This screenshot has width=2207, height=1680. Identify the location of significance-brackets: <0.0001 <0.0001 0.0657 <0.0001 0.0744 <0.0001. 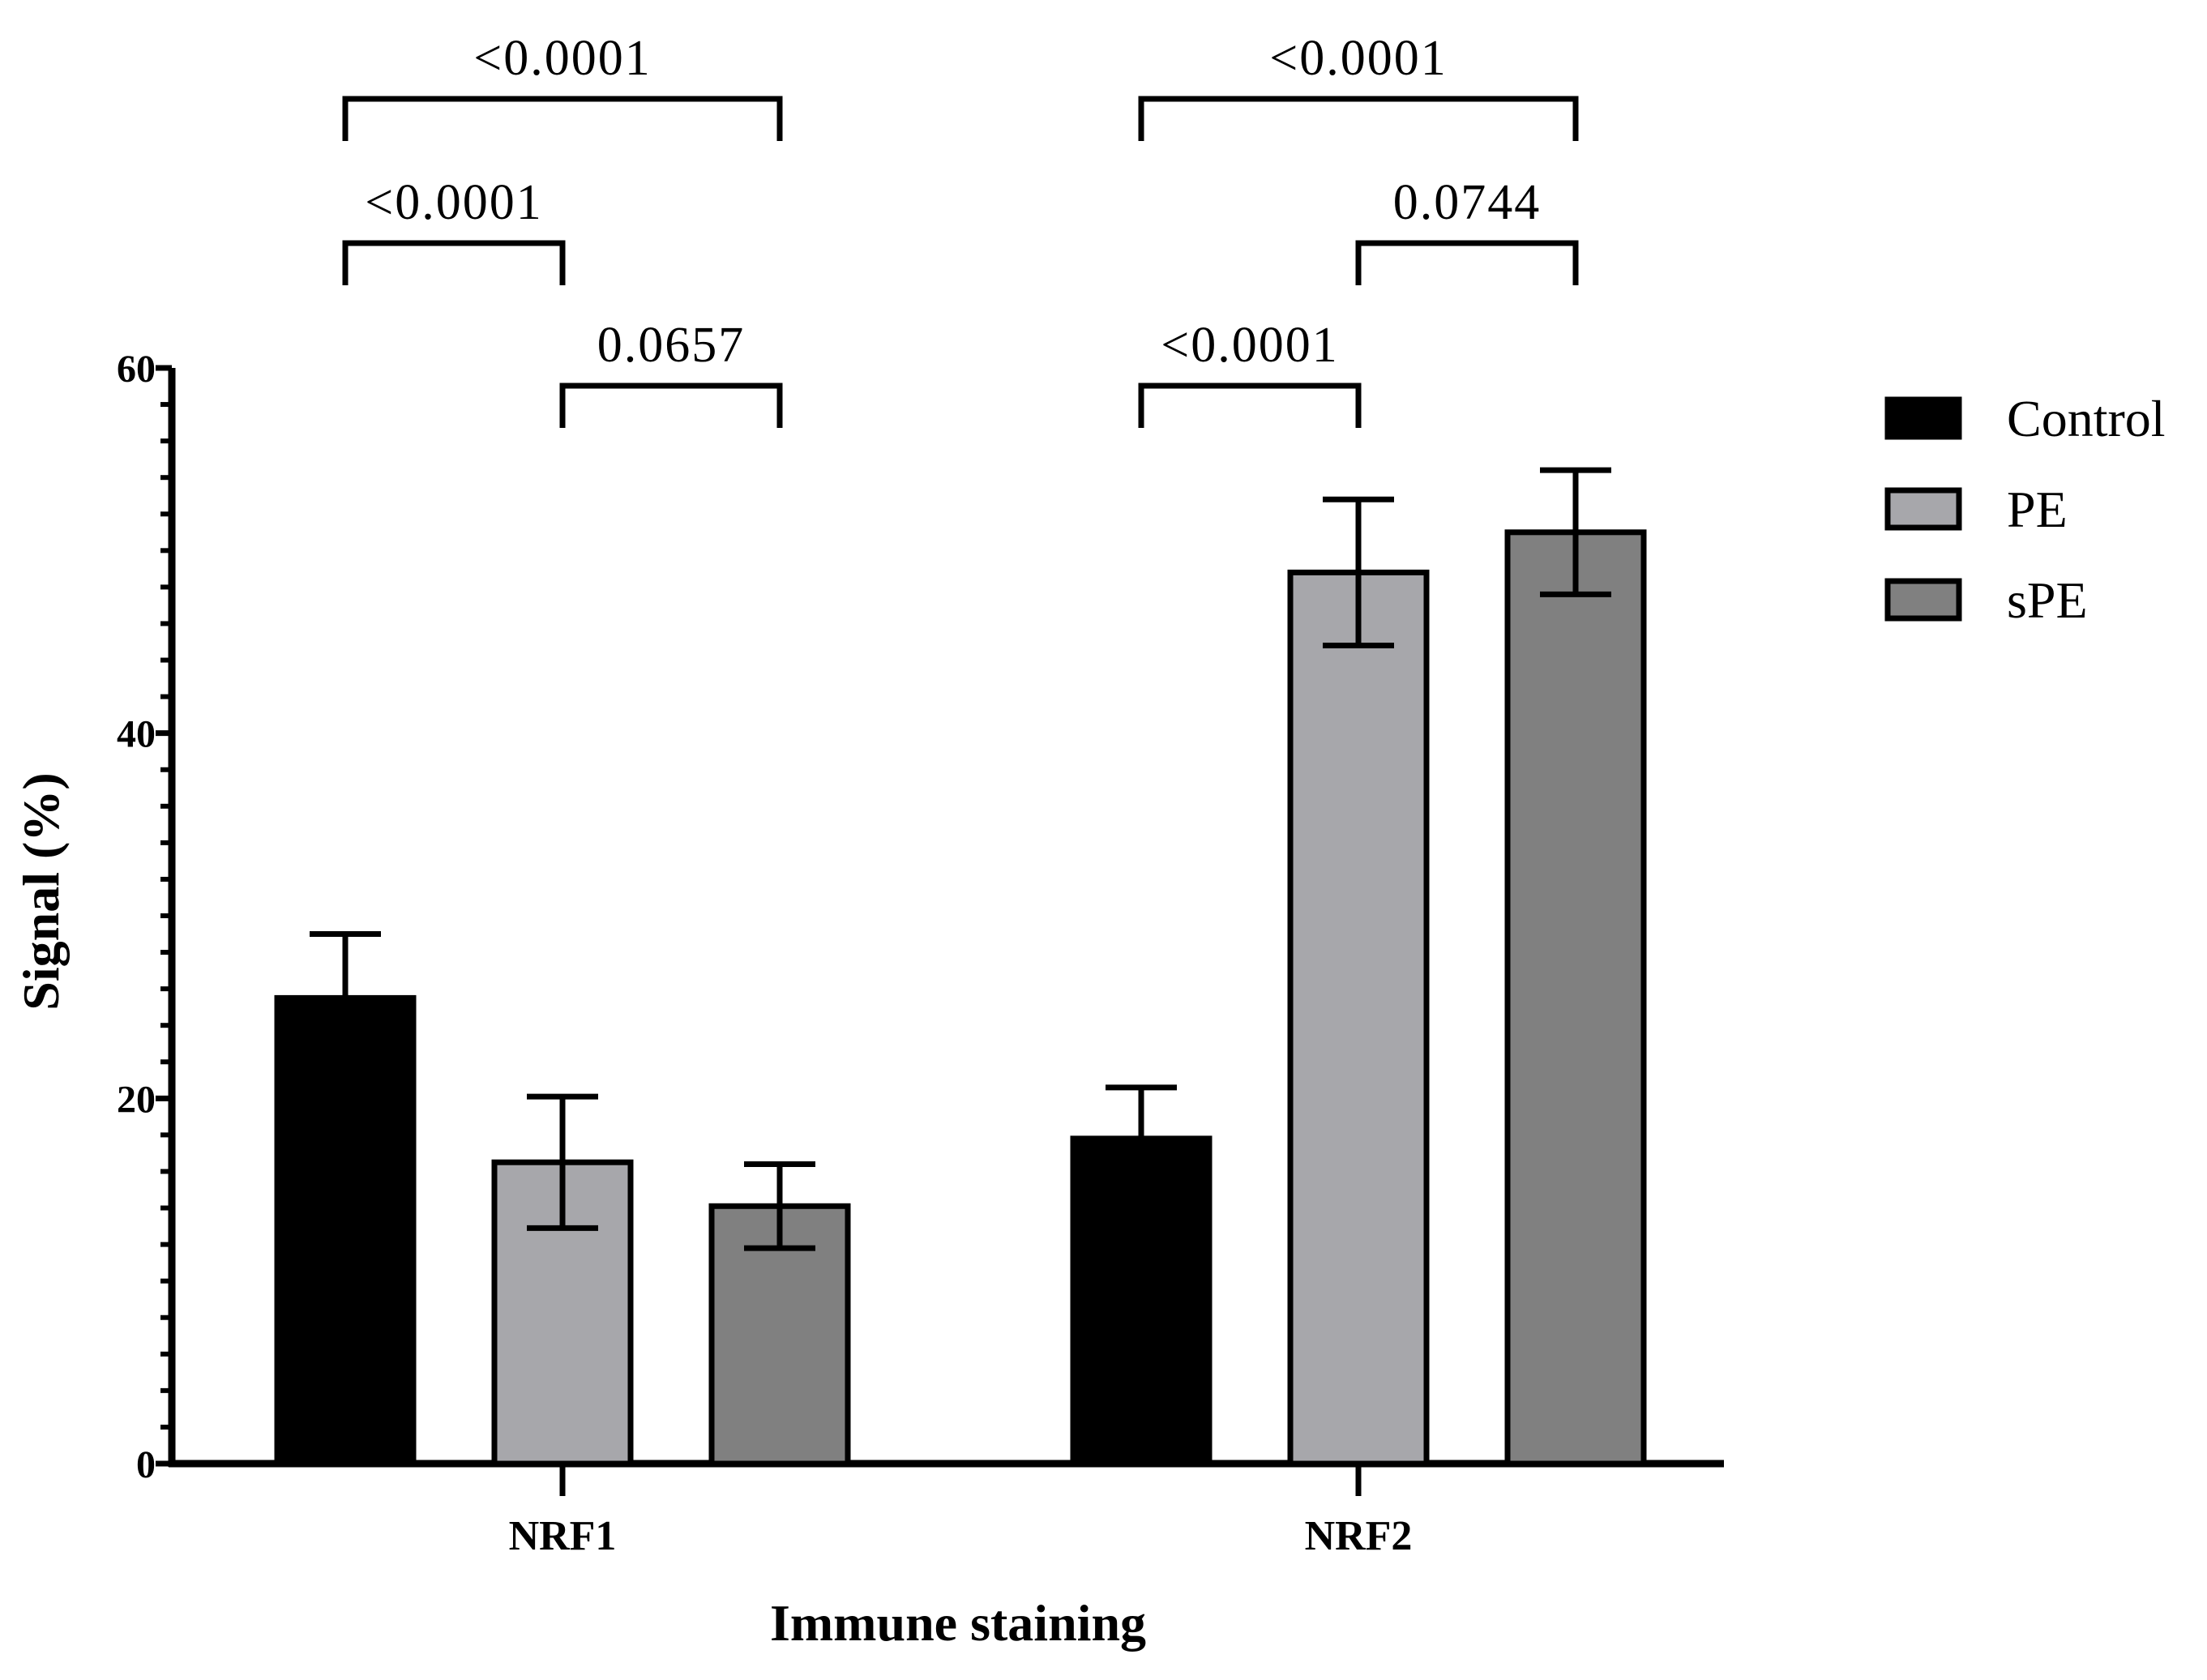
(960, 229).